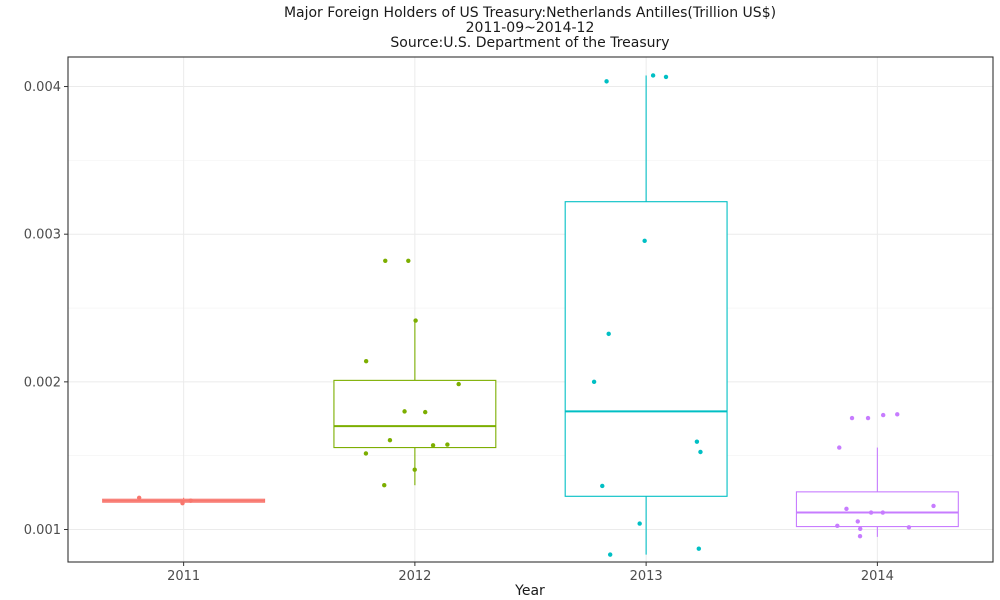  What do you see at coordinates (42, 235) in the screenshot?
I see `y-tick-label: 0.003` at bounding box center [42, 235].